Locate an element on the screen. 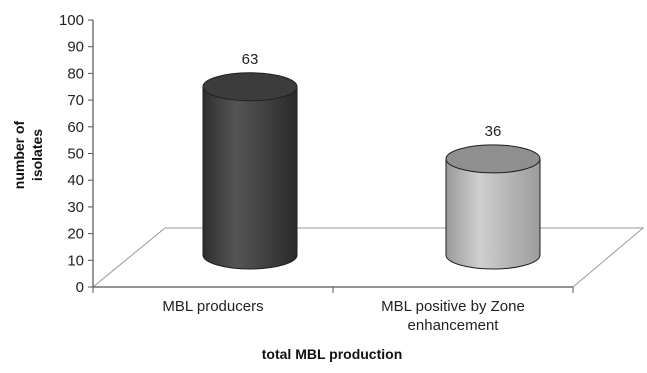 Image resolution: width=647 pixels, height=373 pixels. y-axis-title-line: isolates is located at coordinates (37, 155).